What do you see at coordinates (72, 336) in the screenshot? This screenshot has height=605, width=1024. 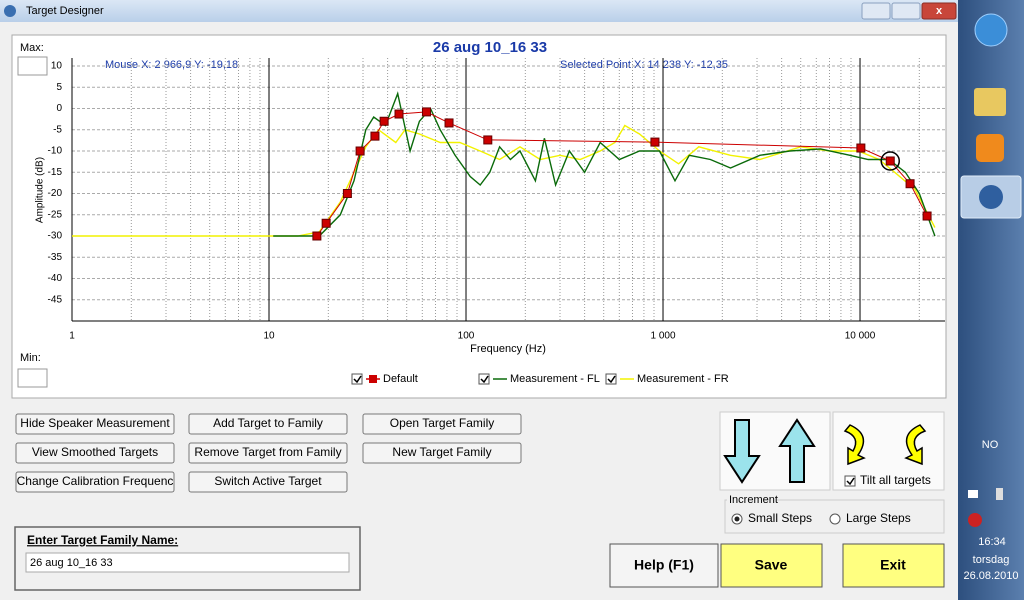 I see `x-tick-label: 1` at bounding box center [72, 336].